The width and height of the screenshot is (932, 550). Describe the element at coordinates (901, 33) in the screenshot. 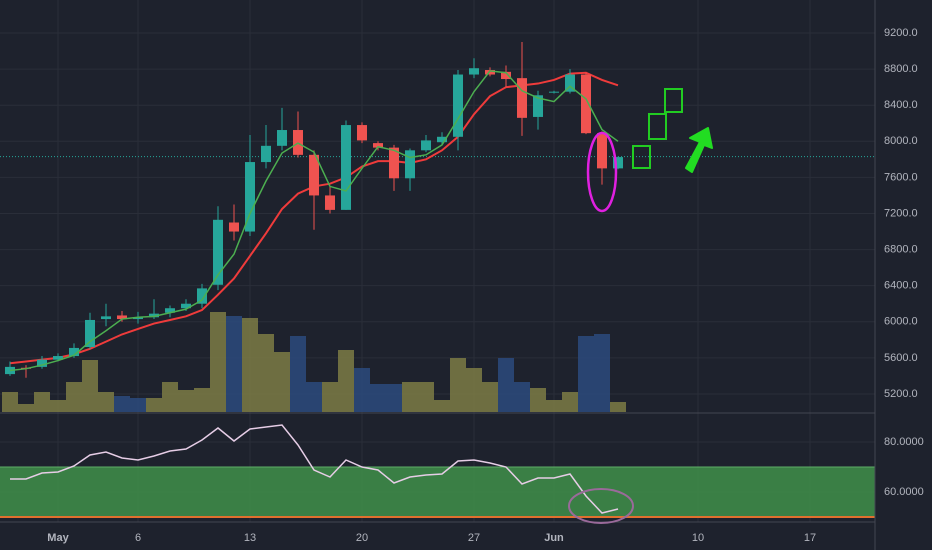

I see `y-tick-label: 9200.0` at that location.